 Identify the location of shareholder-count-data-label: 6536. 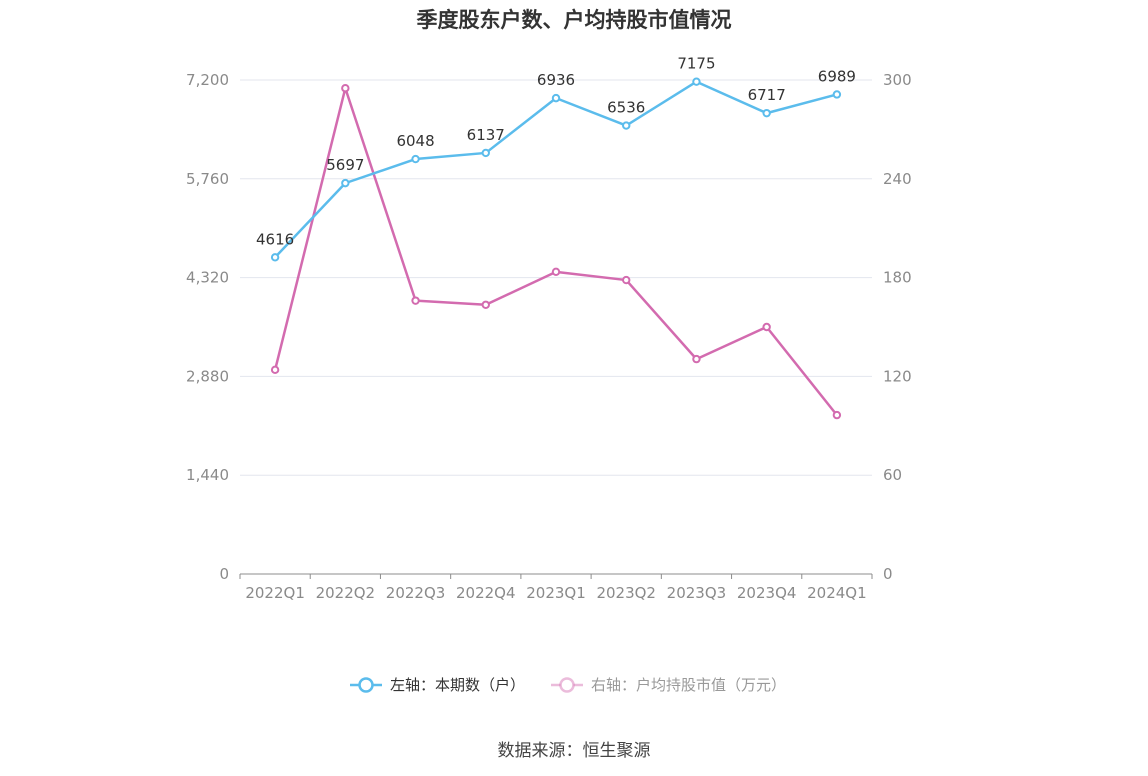
(626, 108).